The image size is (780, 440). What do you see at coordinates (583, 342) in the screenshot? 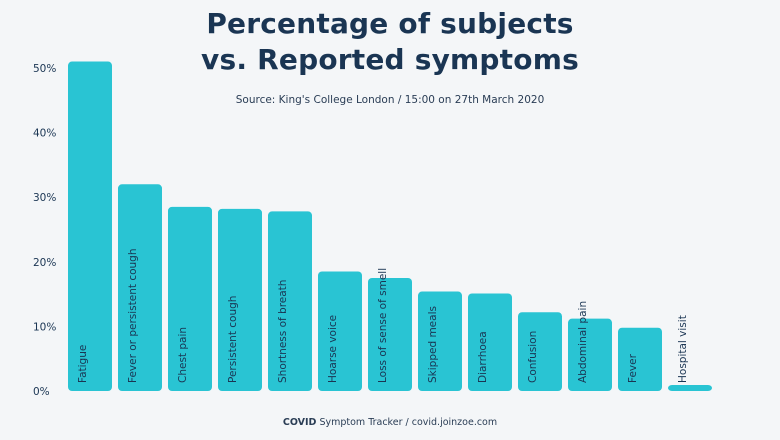
I see `category-label: Abdominal pain` at bounding box center [583, 342].